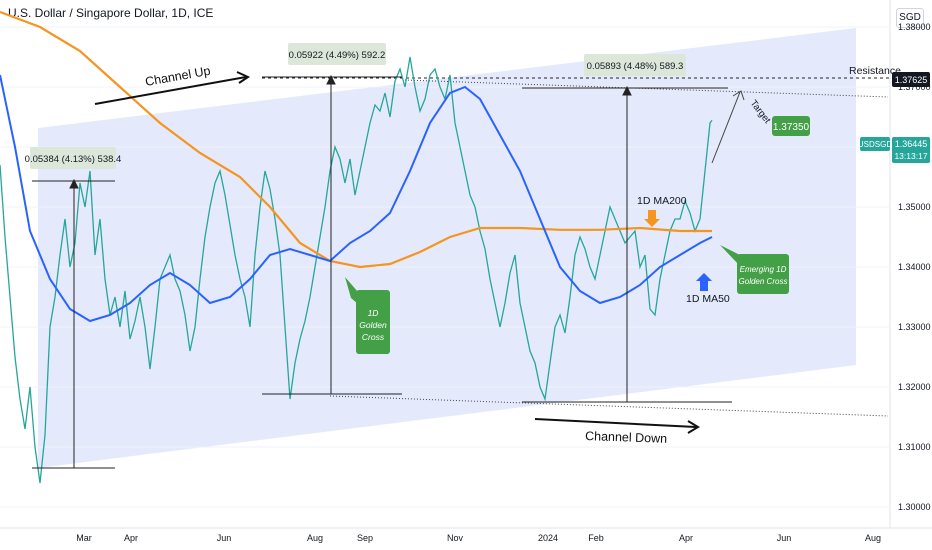 Image resolution: width=932 pixels, height=550 pixels. What do you see at coordinates (478, 538) in the screenshot?
I see `time-axis: Mar Apr Jun Aug Sep Nov 2024 Feb Apr Jun Aug` at bounding box center [478, 538].